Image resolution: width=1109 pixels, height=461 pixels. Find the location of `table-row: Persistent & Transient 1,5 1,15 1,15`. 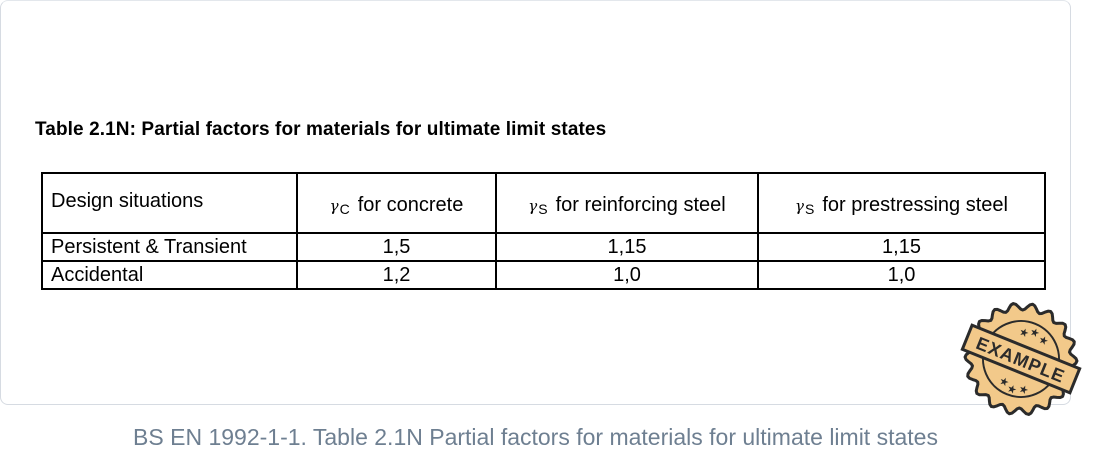

table-row: Persistent & Transient 1,5 1,15 1,15 is located at coordinates (543, 247).